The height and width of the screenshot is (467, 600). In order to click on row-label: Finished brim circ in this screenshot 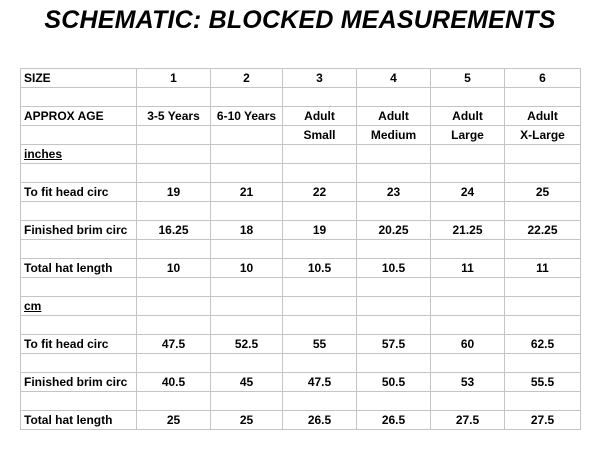, I will do `click(78, 230)`.